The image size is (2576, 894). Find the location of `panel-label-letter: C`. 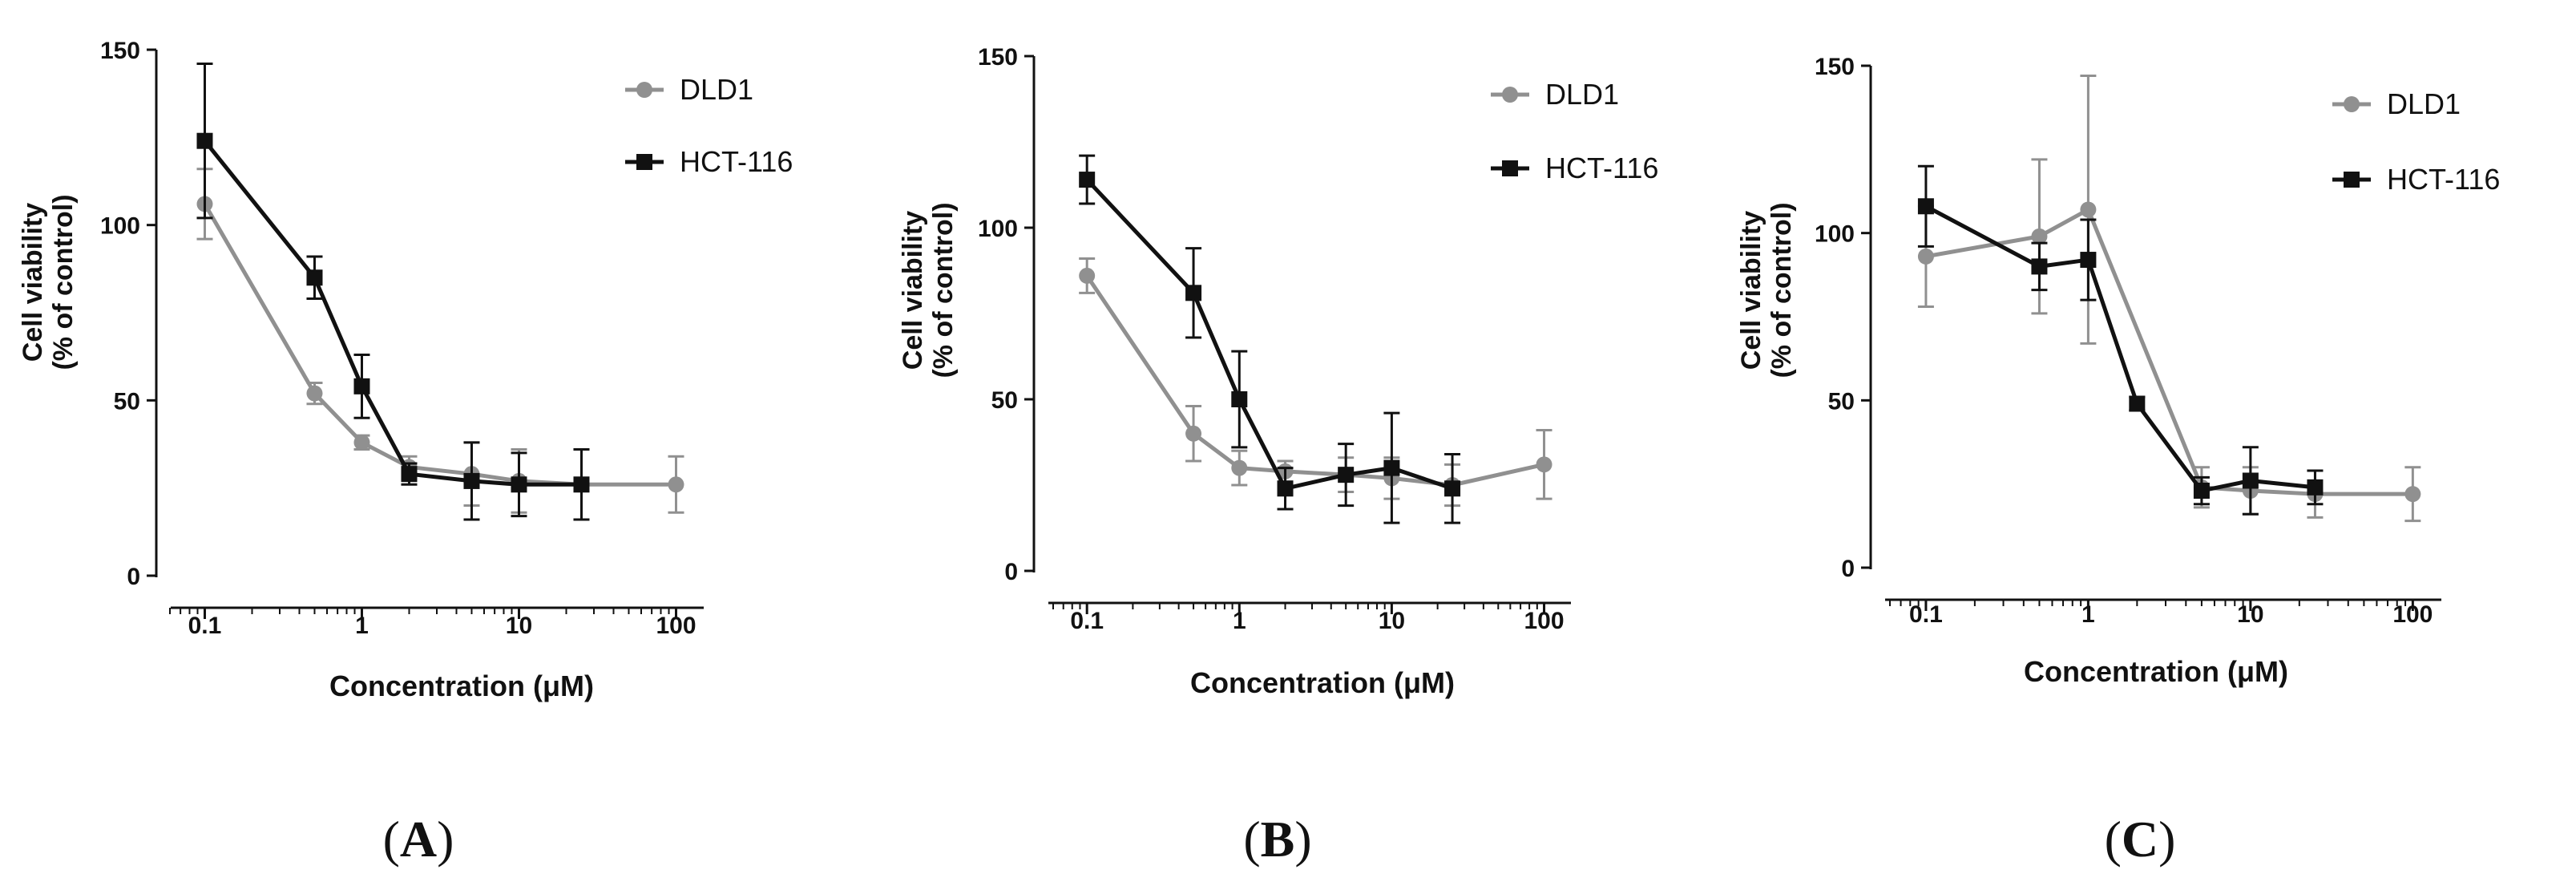

panel-label-letter: C is located at coordinates (2140, 839).